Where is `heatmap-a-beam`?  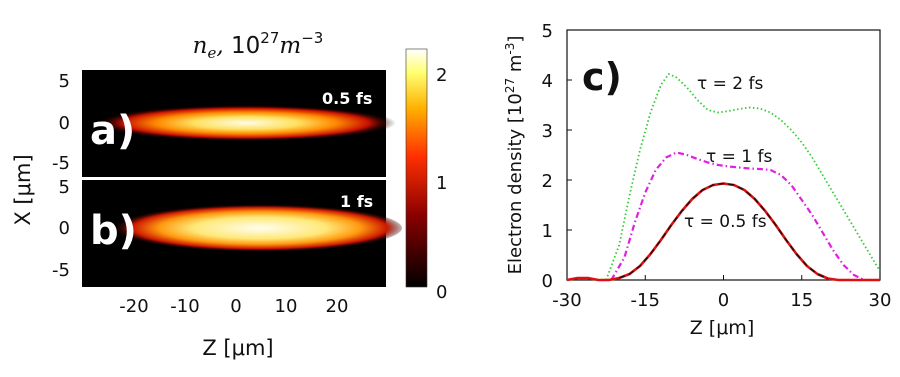 heatmap-a-beam is located at coordinates (246, 123).